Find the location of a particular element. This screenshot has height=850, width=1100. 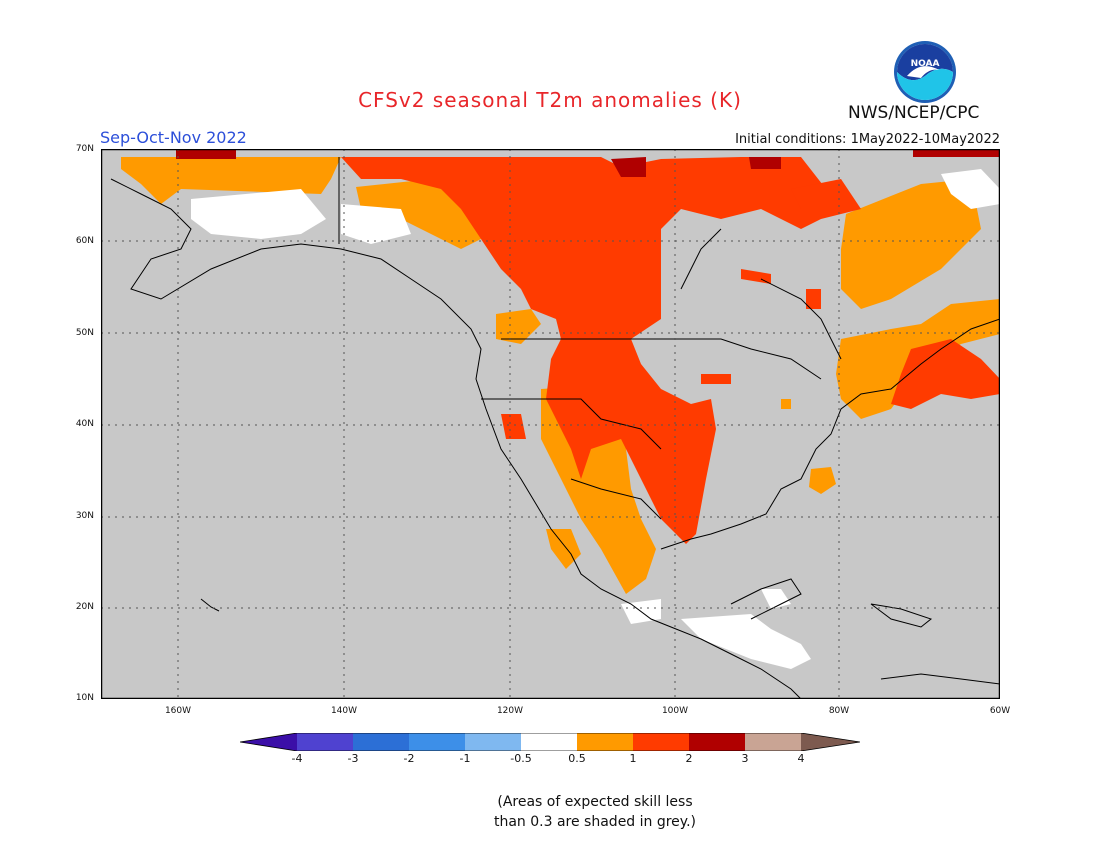

lon-label-100w: 100W is located at coordinates (675, 711).